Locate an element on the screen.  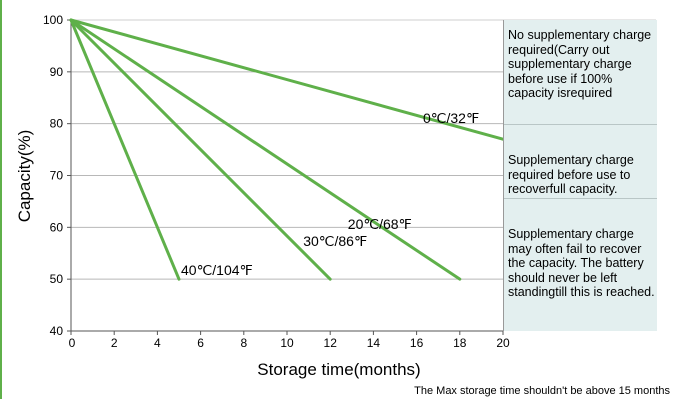
y-tick-label: 60 is located at coordinates (57, 227).